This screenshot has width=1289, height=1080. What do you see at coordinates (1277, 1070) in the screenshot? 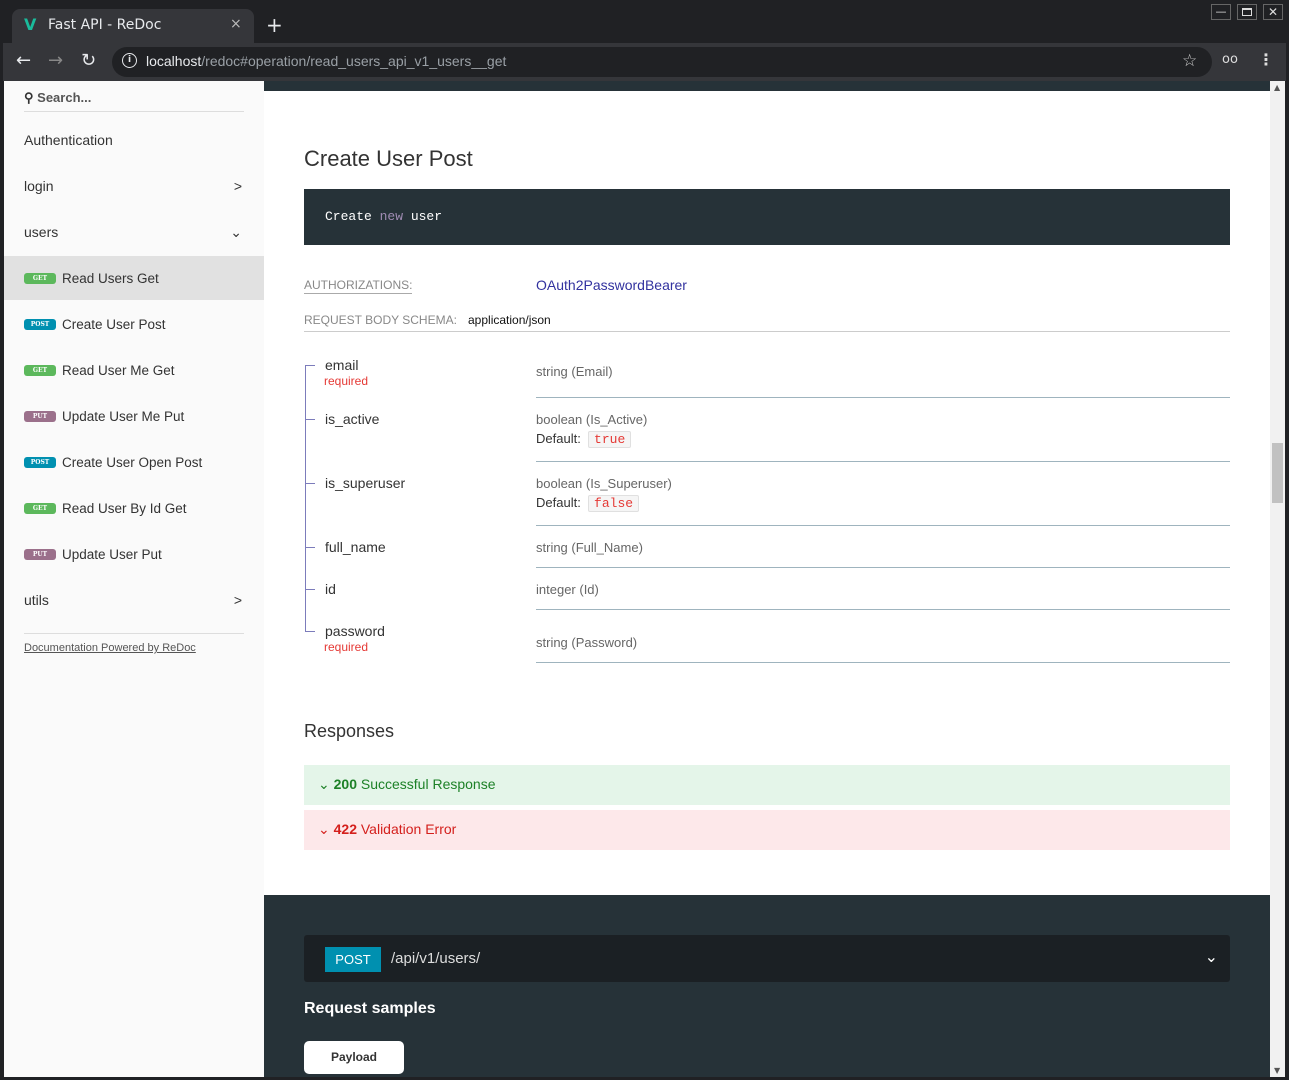
I see `scroll-down-icon: ▼` at bounding box center [1277, 1070].